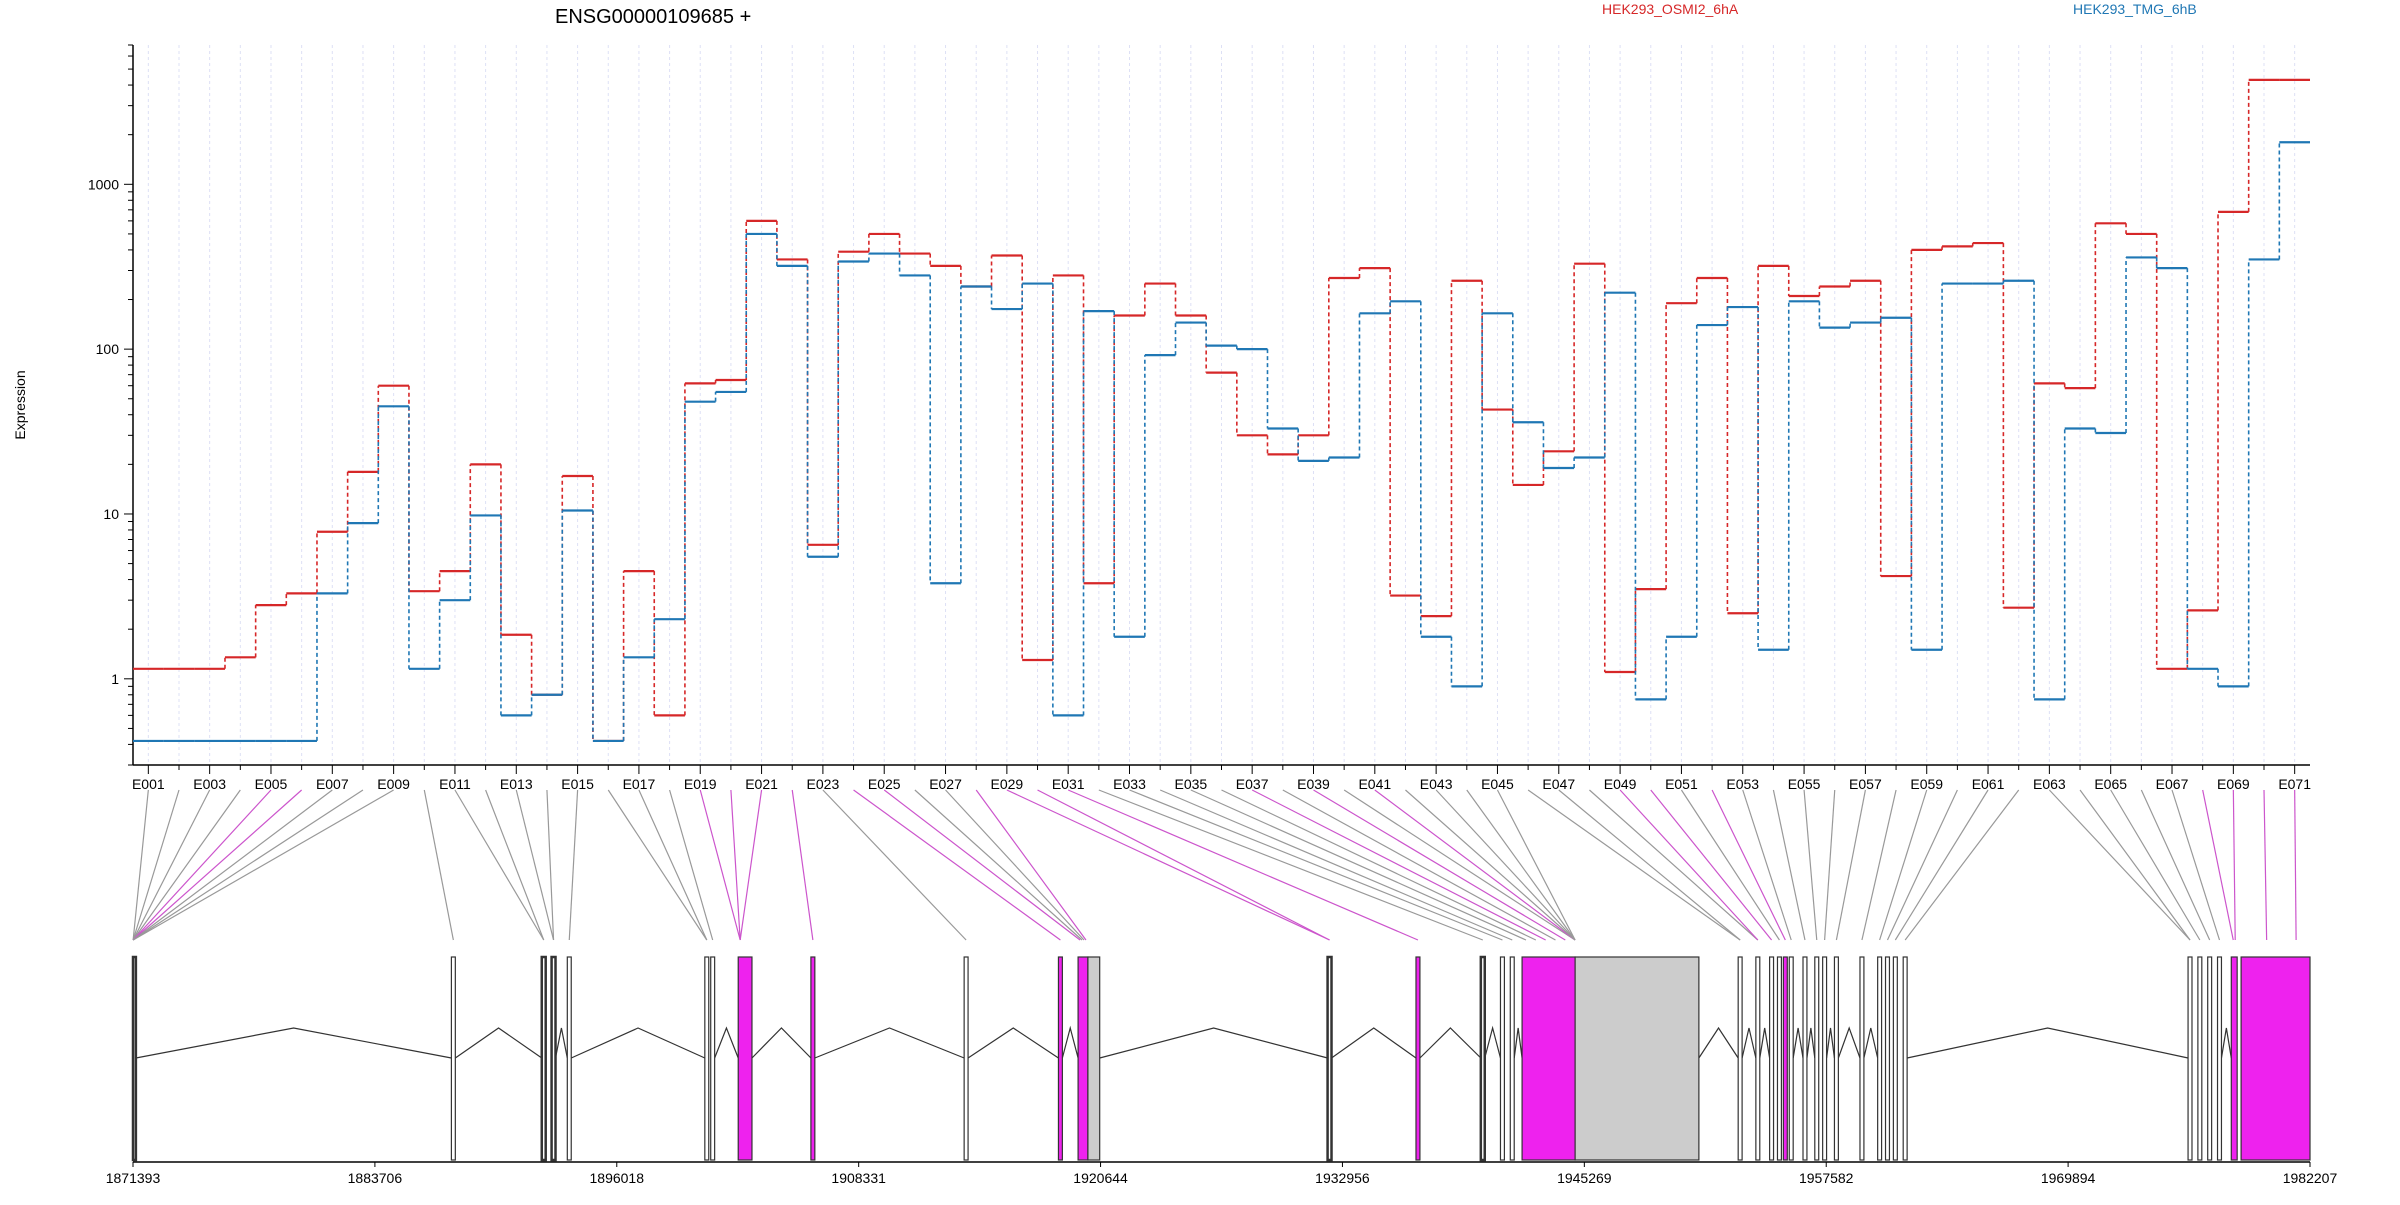  Describe the element at coordinates (653, 17) in the screenshot. I see `gene-title: ENSG00000109685 +` at that location.